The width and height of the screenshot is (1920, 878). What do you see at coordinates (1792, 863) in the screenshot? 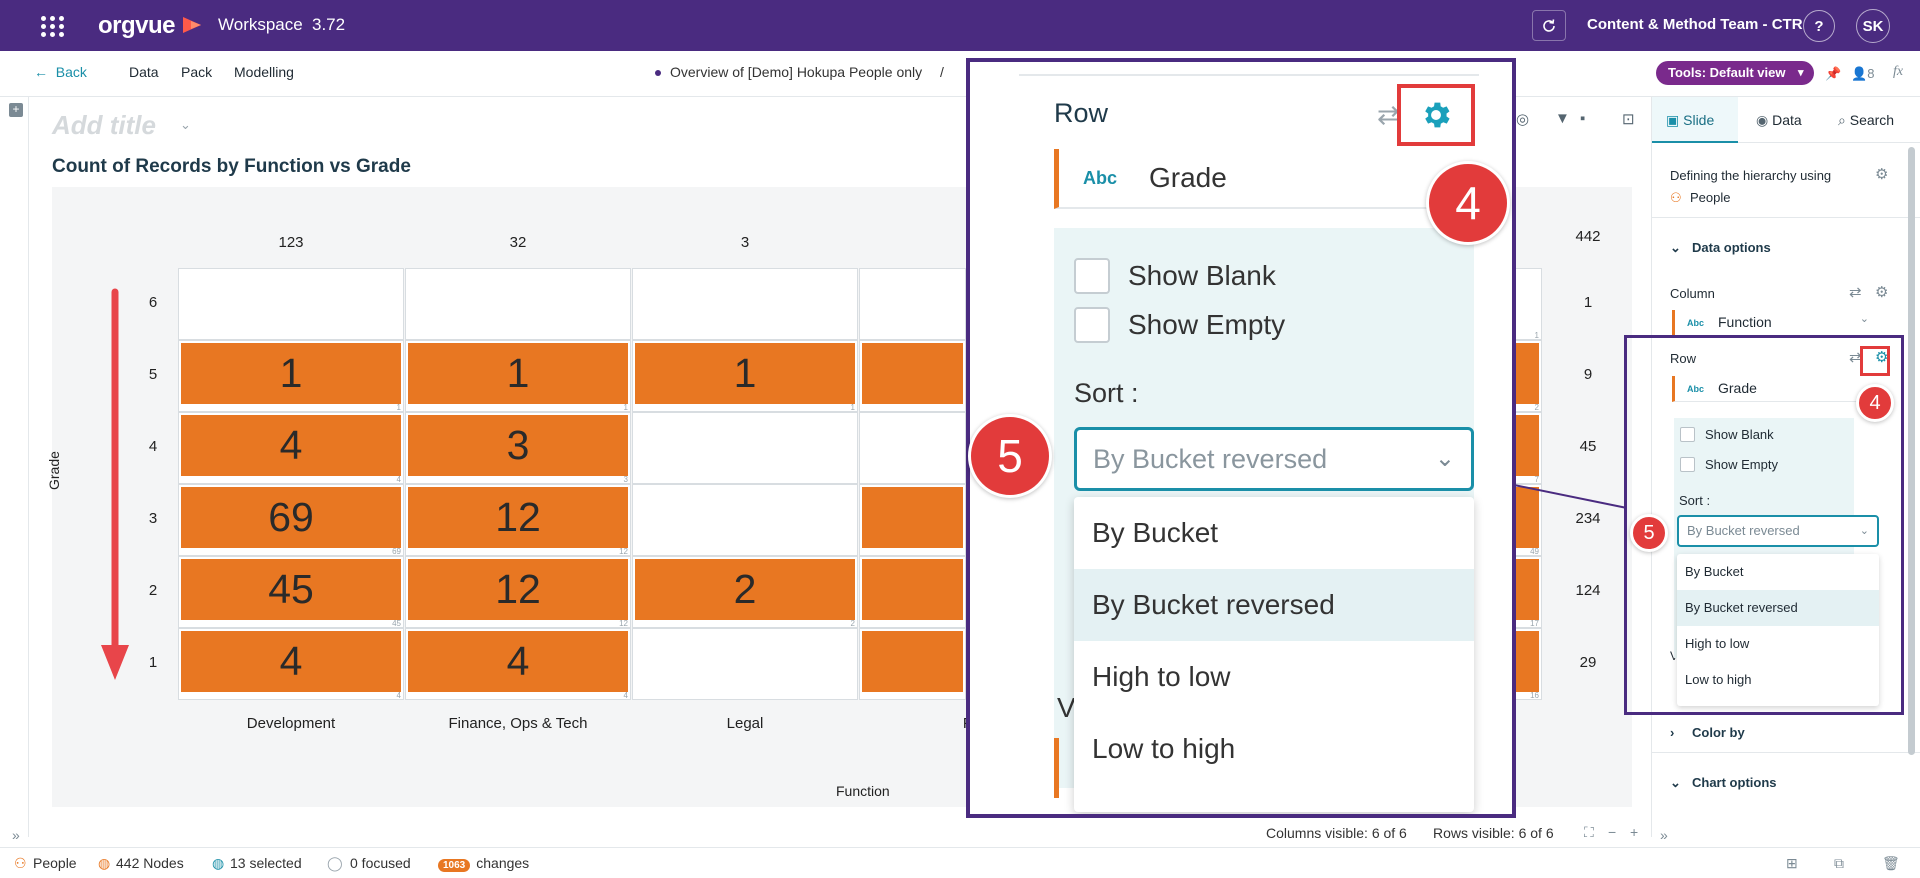
I see `add-icon: ⊞` at bounding box center [1792, 863].